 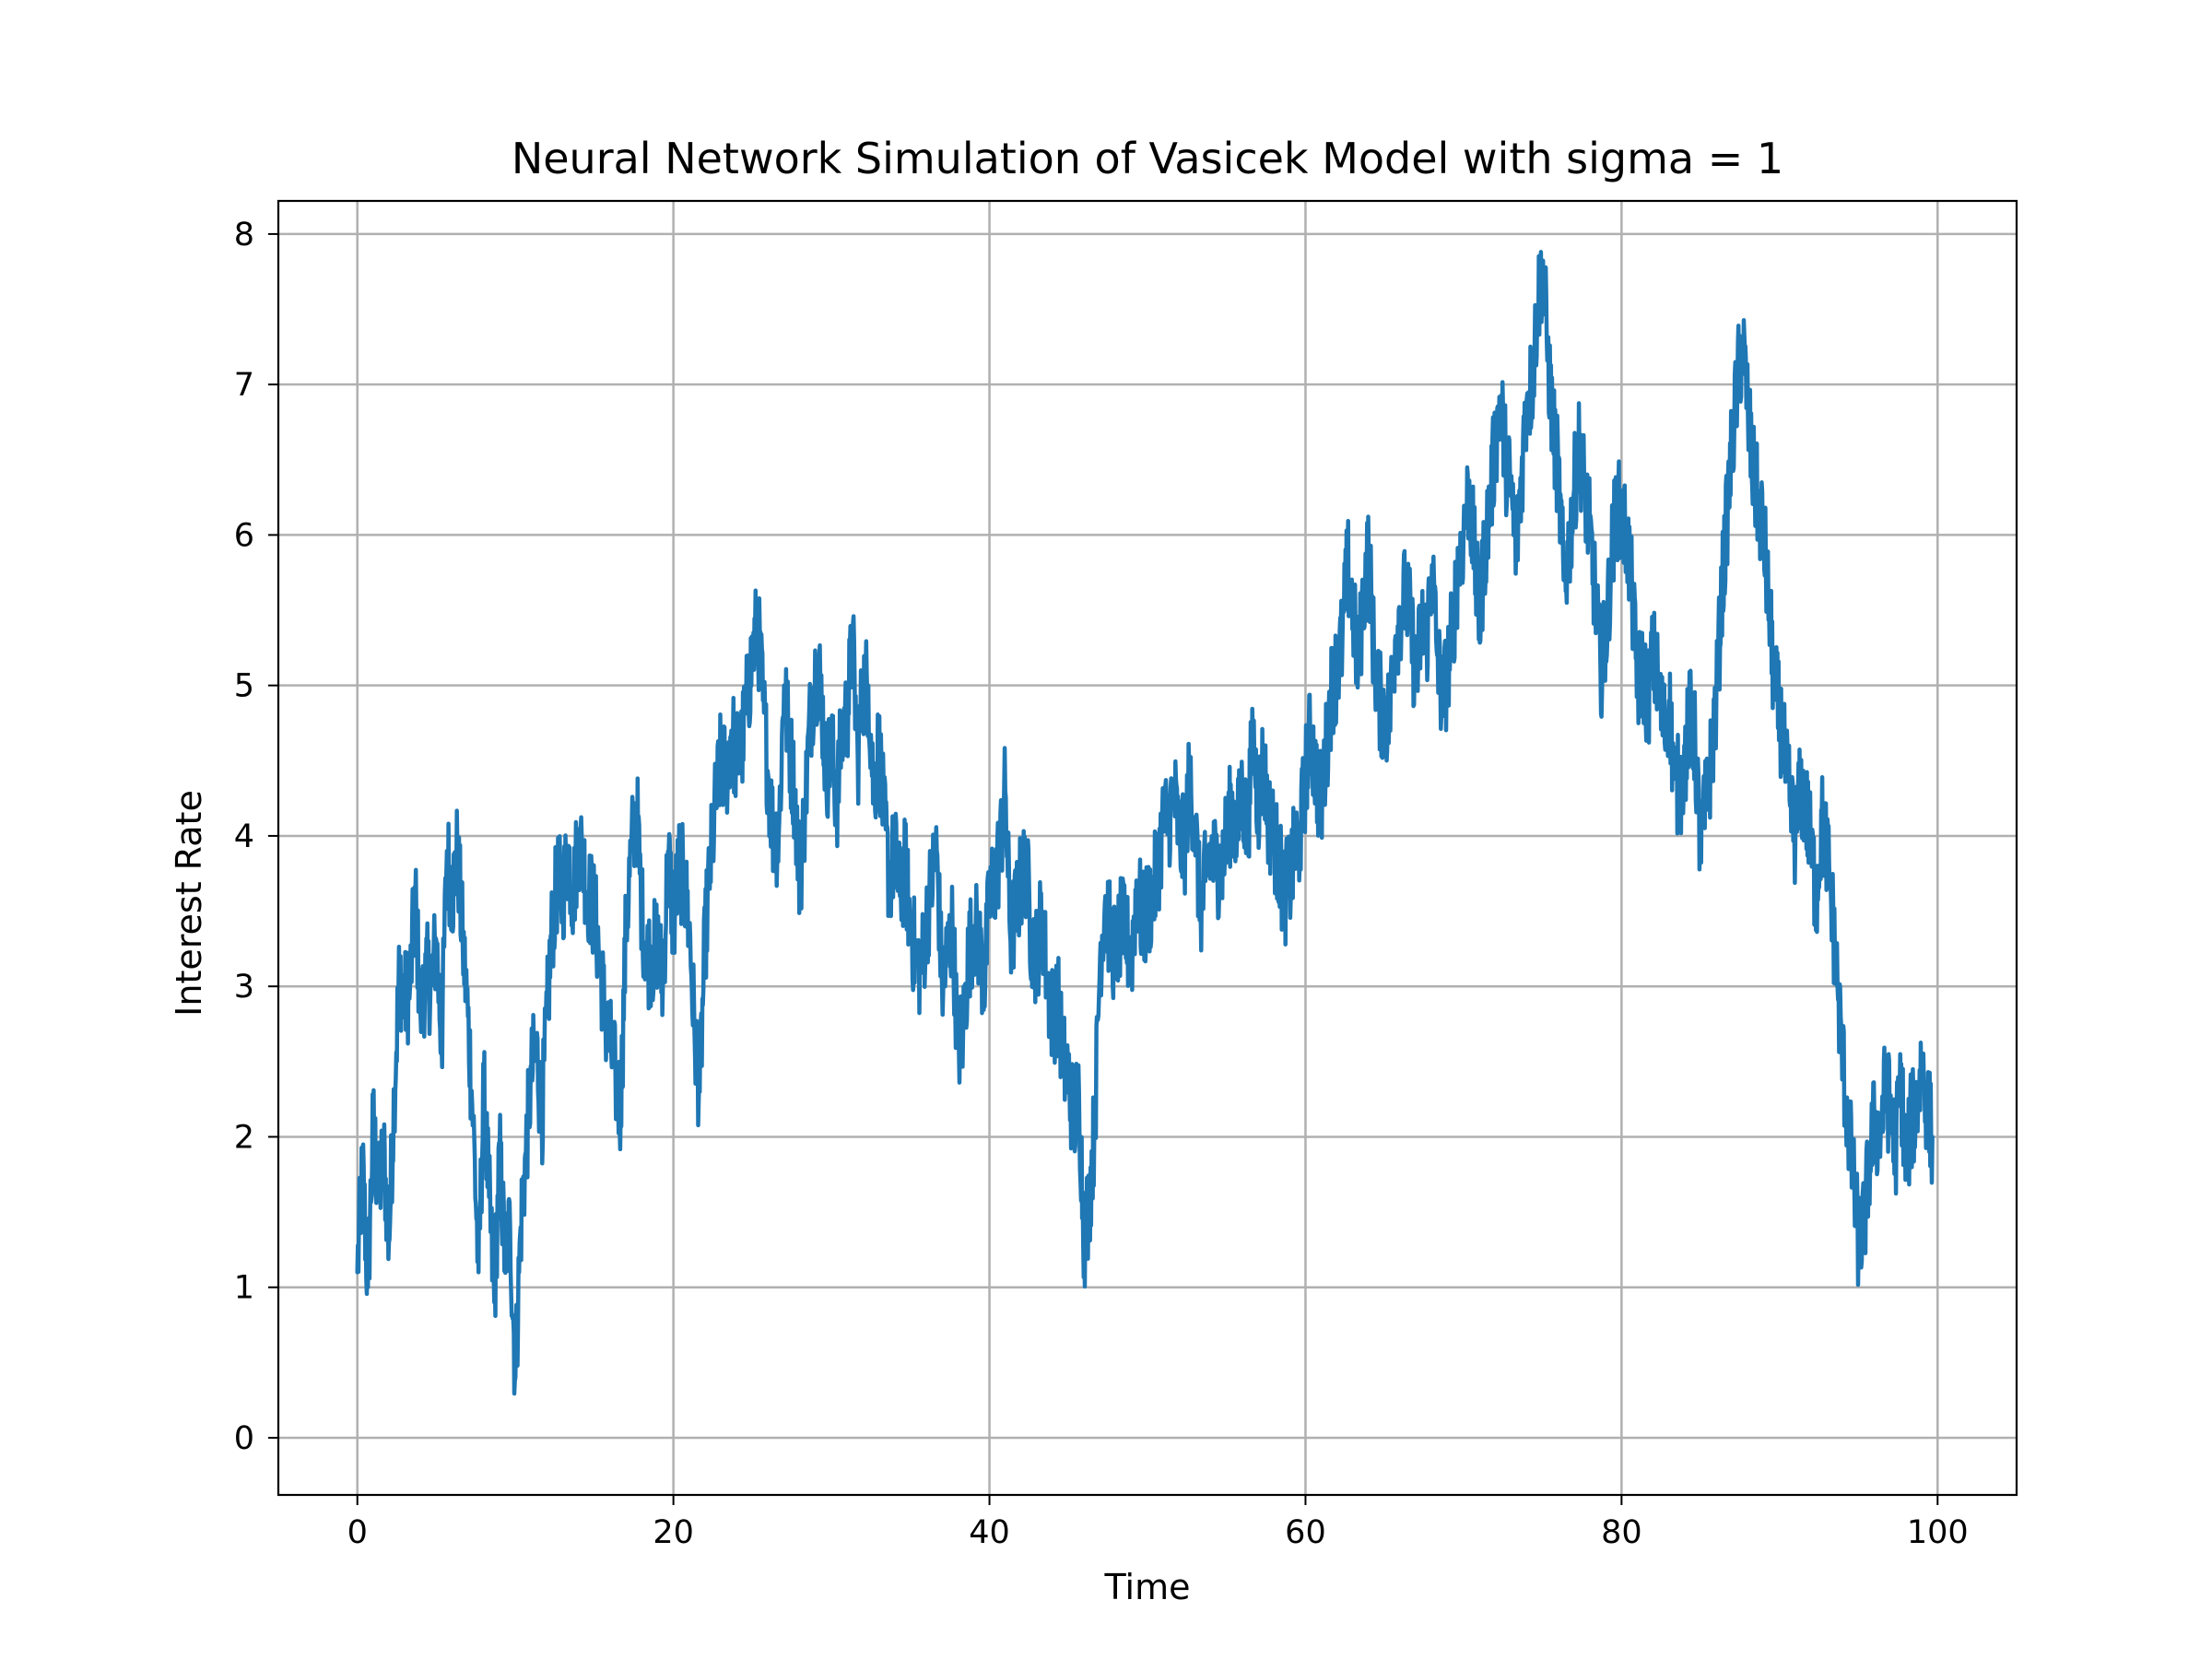 I want to click on y-tick-label: 3, so click(x=244, y=987).